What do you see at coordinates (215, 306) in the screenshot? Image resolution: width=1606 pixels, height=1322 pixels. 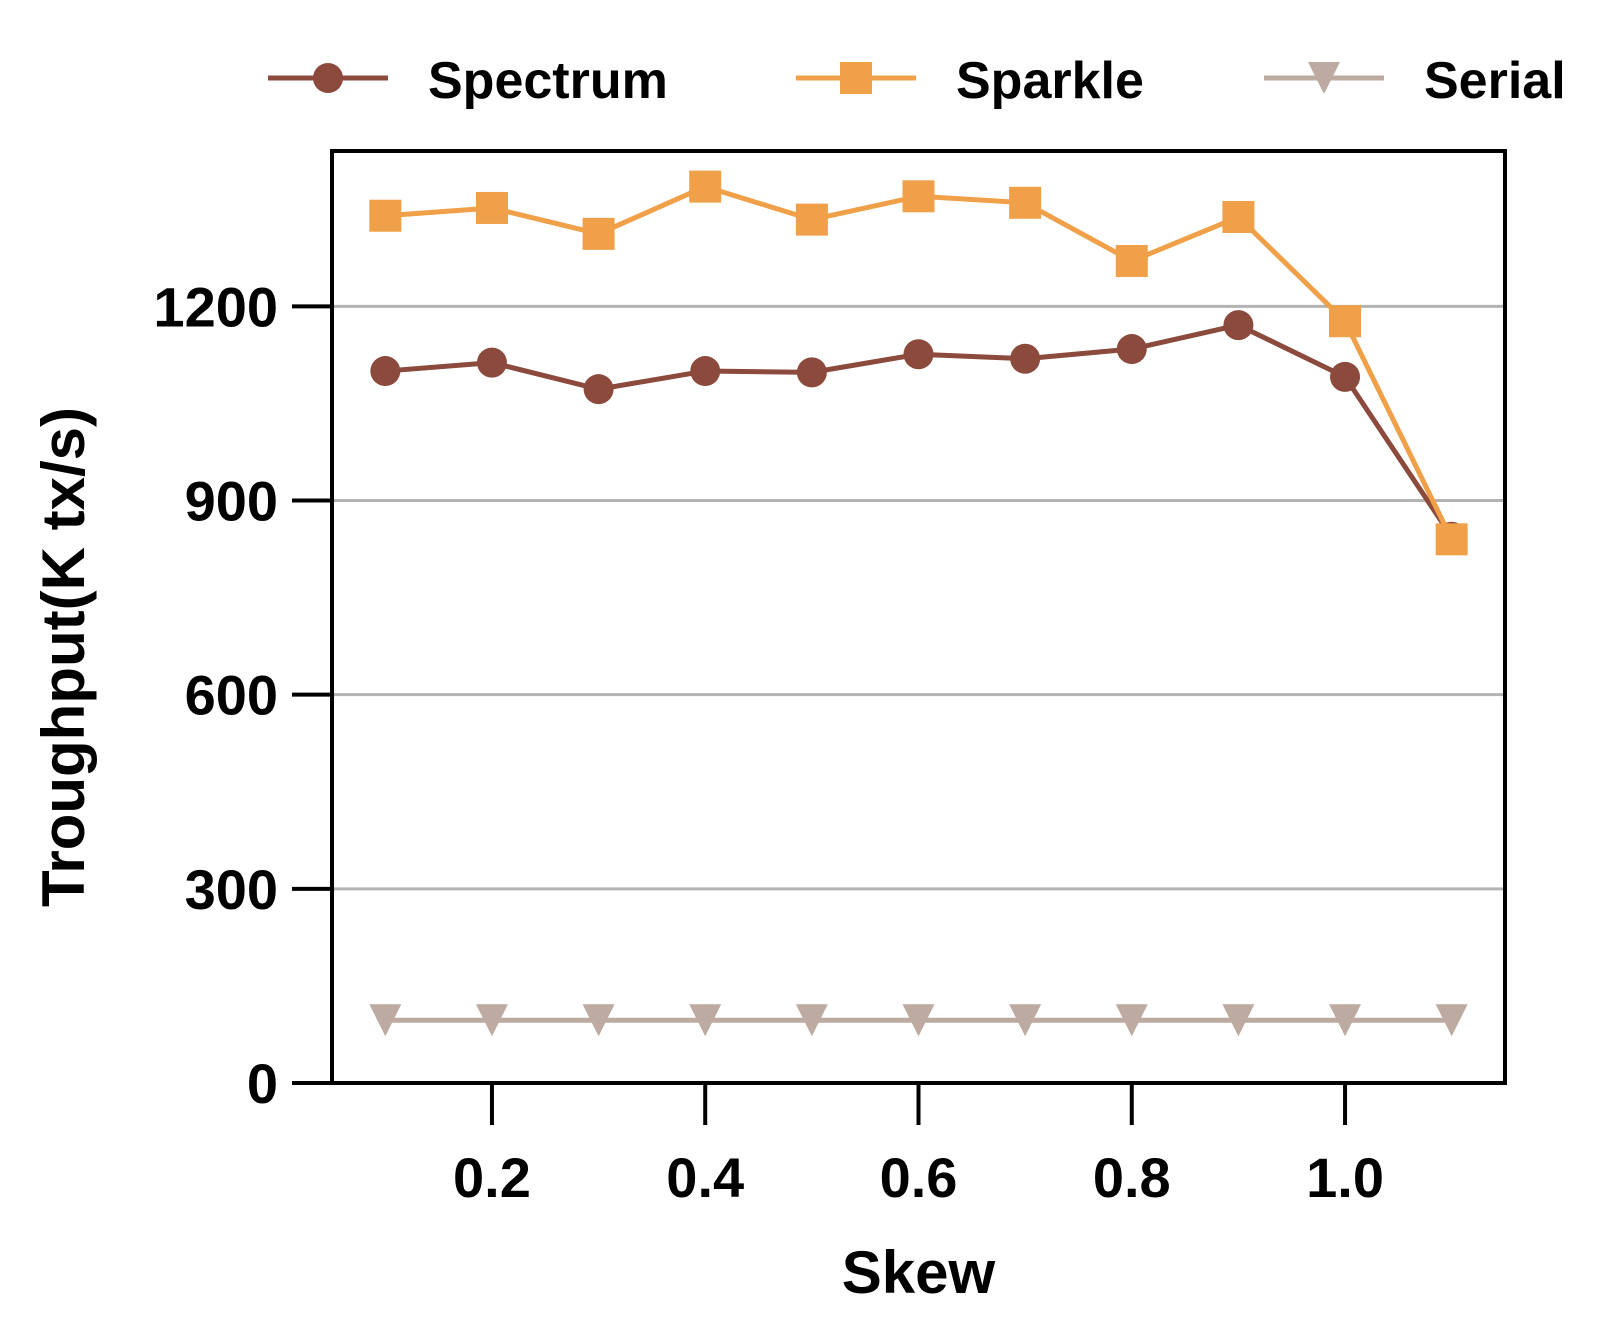 I see `y-tick-label: 1200` at bounding box center [215, 306].